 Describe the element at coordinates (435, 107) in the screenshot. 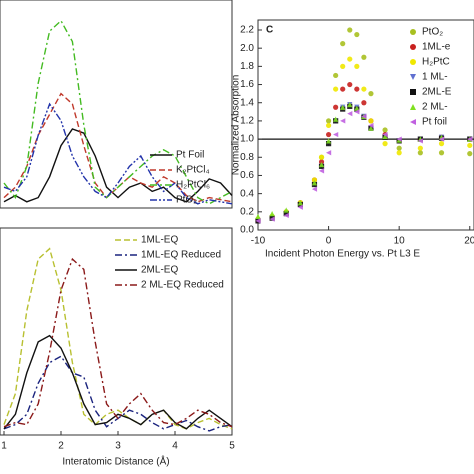

I see `legend-label: 2 ML-` at that location.